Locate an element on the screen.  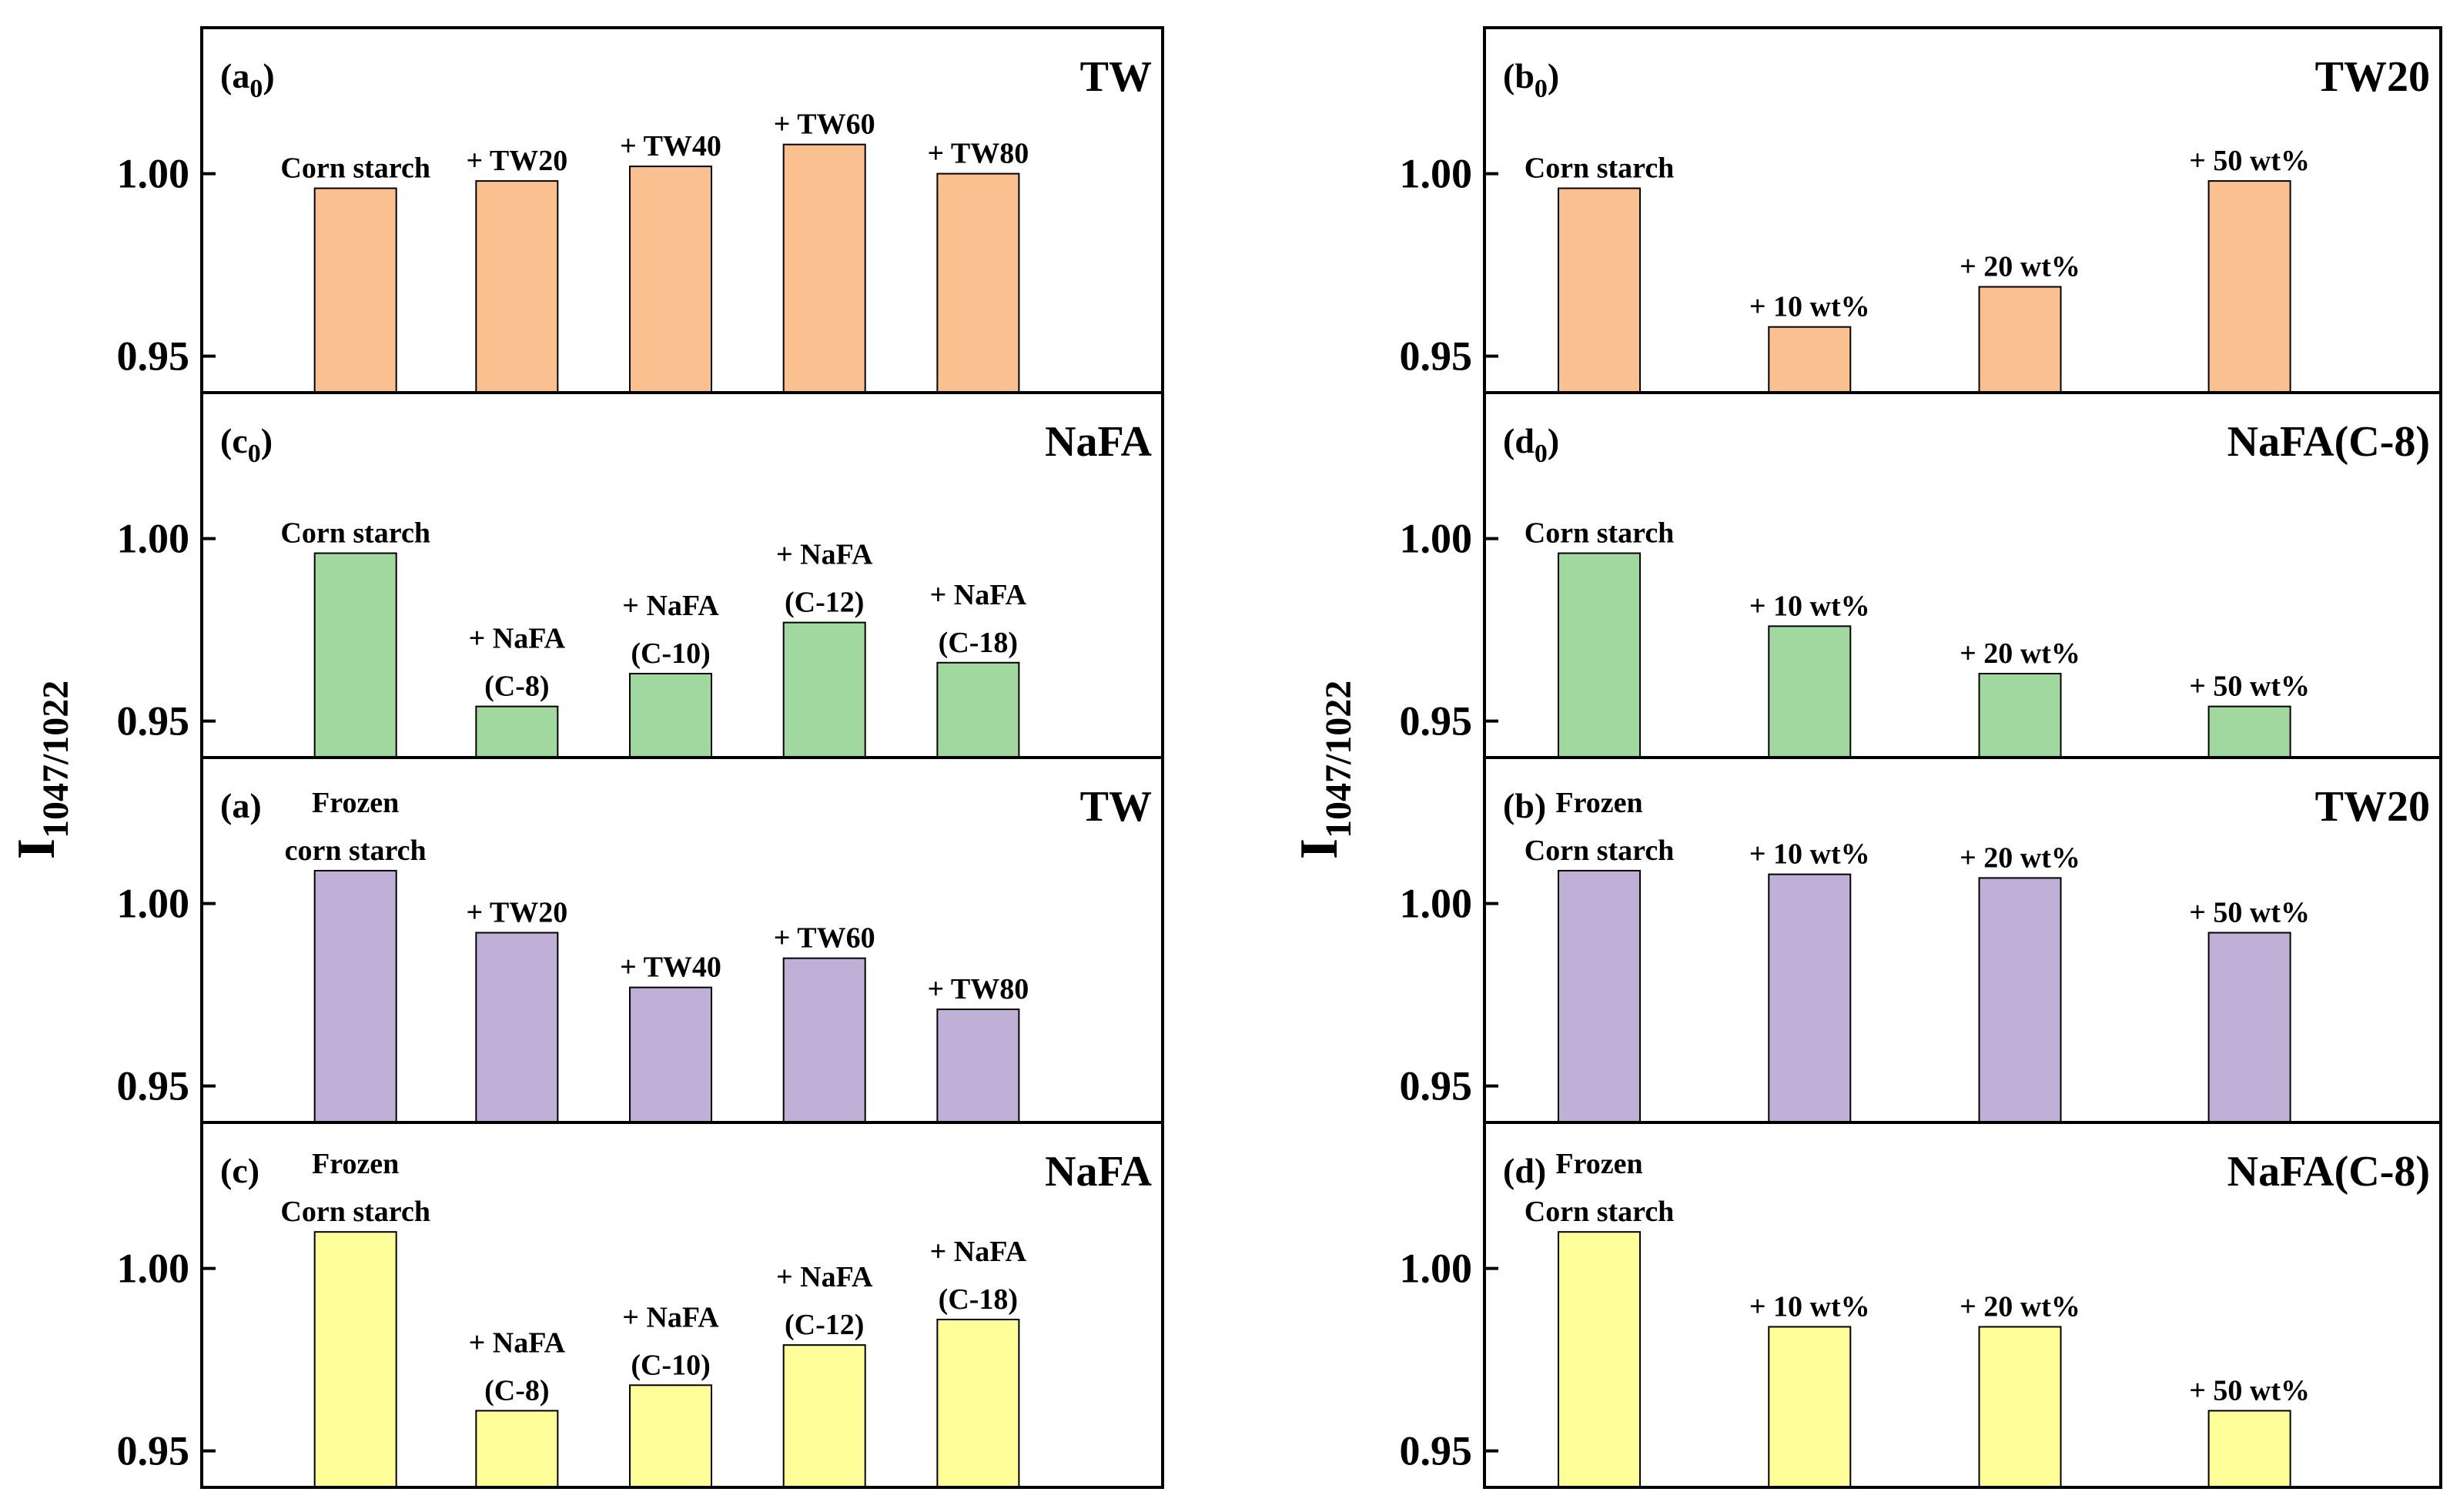
bar-label-c-4: + NaFA is located at coordinates (978, 1252).